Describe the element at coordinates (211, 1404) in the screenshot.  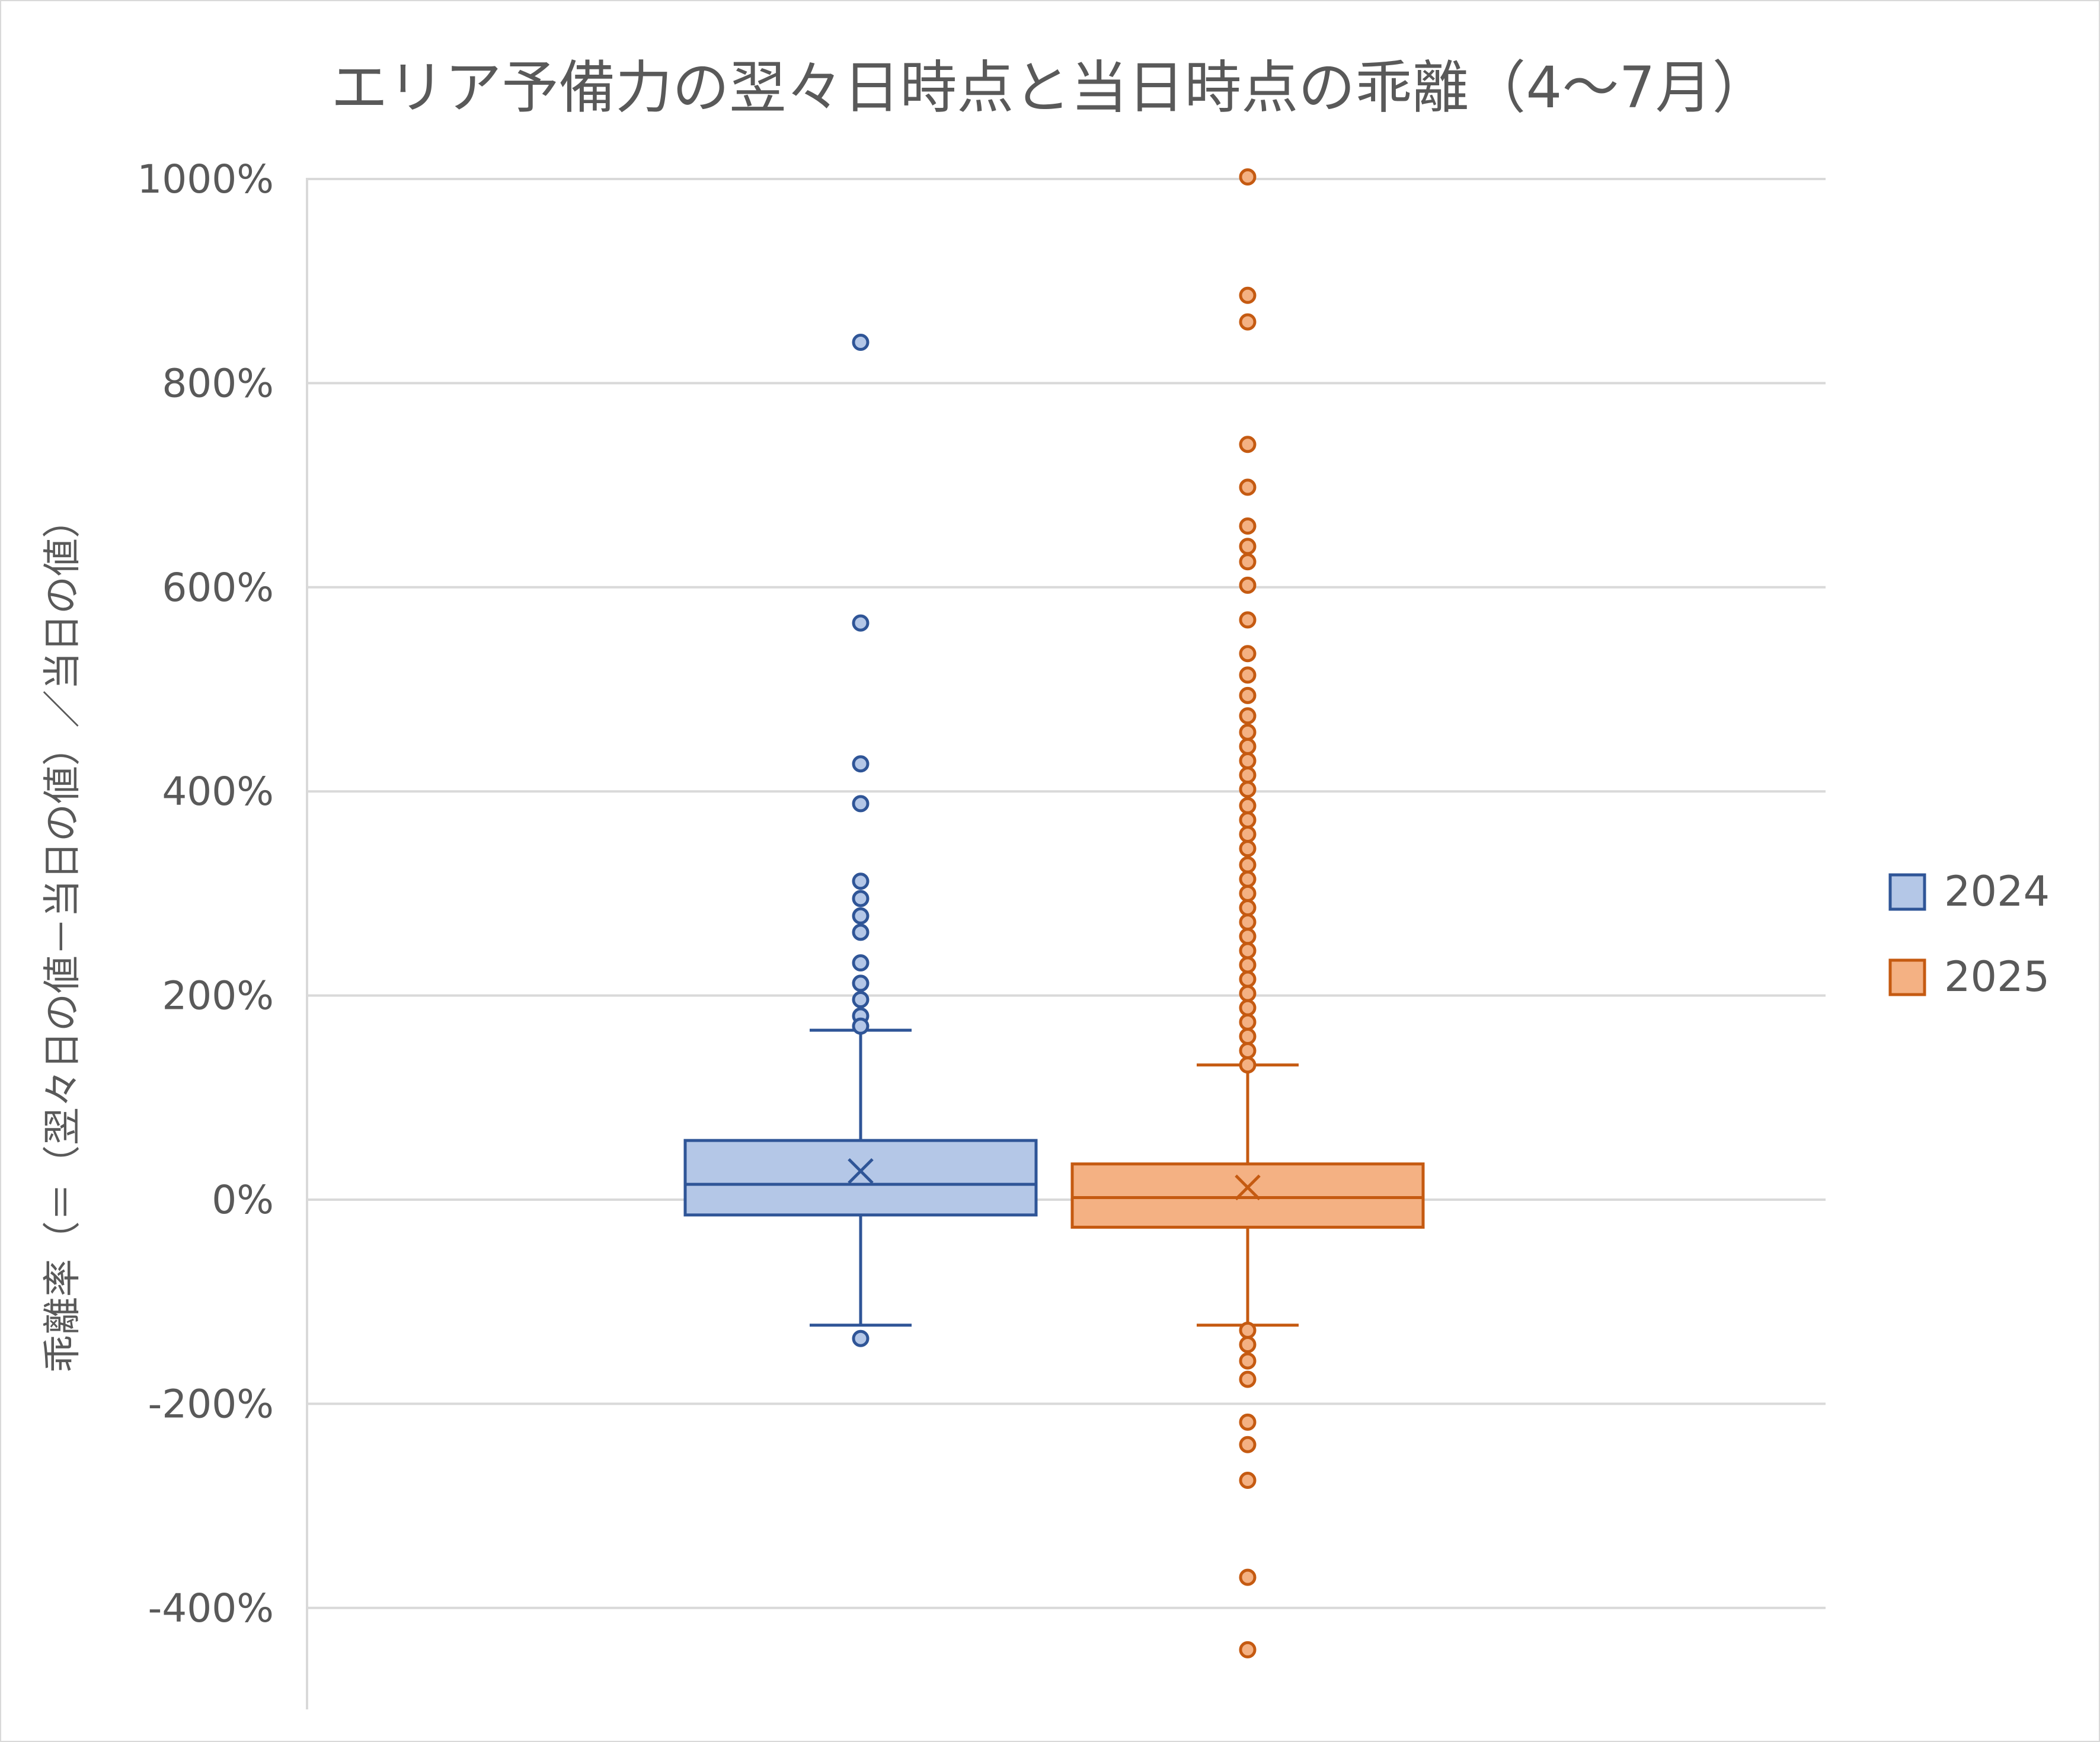
I see `y-tick-label: -200%` at that location.